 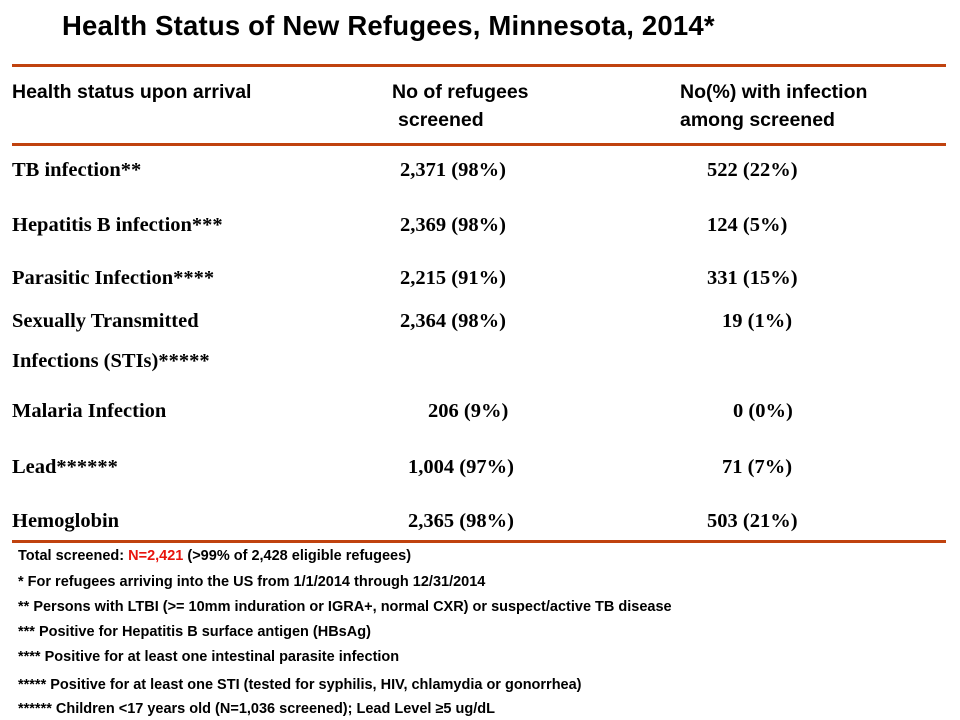 What do you see at coordinates (763, 411) in the screenshot?
I see `row-malaria-infected: 0 (0%)` at bounding box center [763, 411].